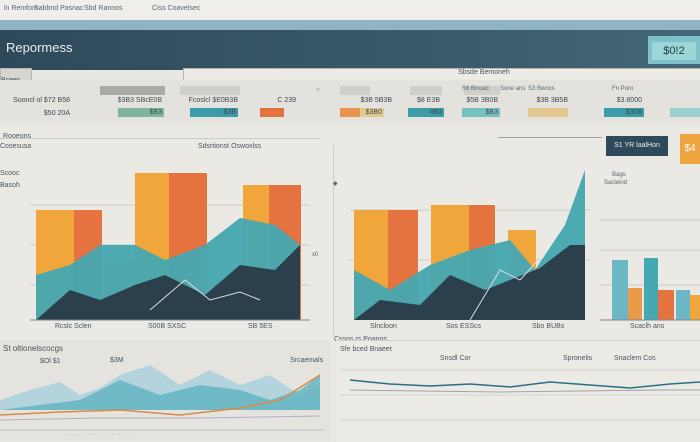 This screenshot has width=700, height=442. What do you see at coordinates (103, 8) in the screenshot?
I see `tab-3: Sbd Rannos` at bounding box center [103, 8].